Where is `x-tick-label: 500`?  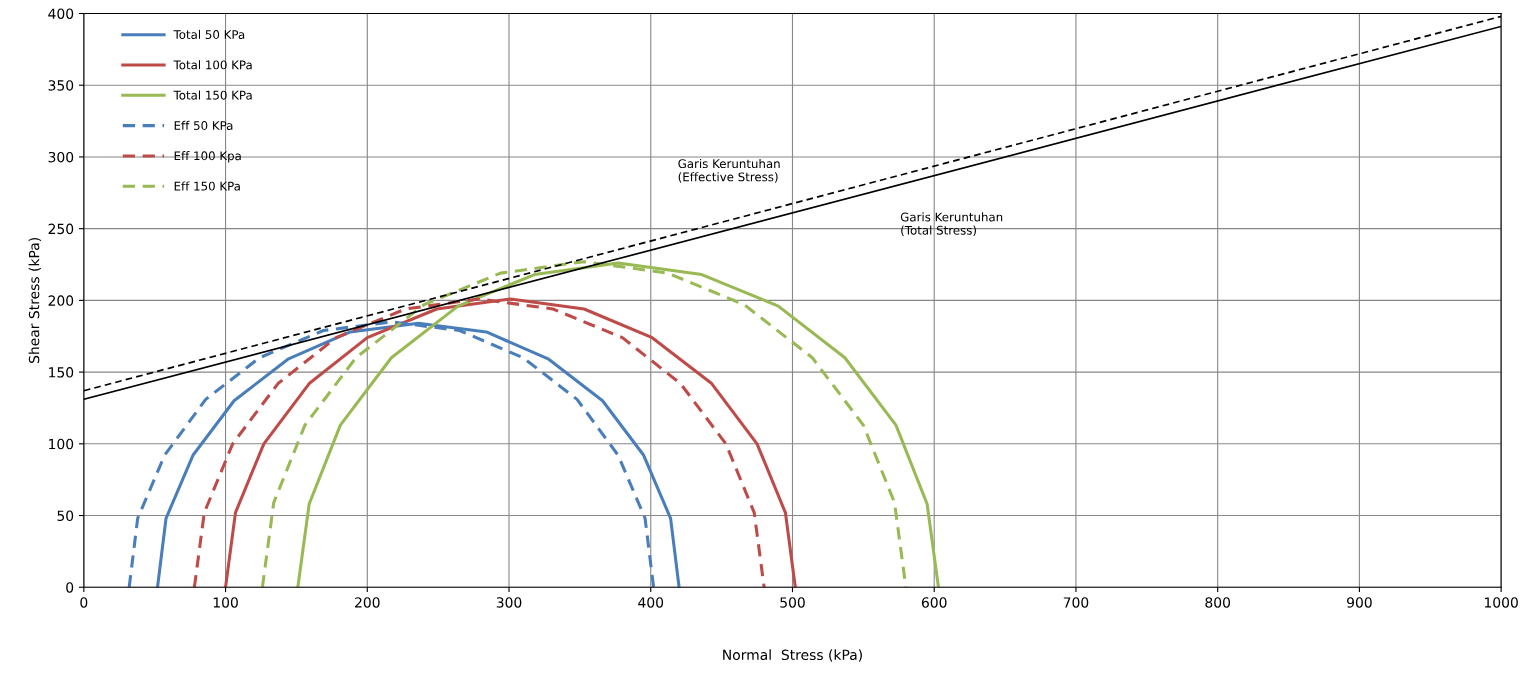 x-tick-label: 500 is located at coordinates (792, 602).